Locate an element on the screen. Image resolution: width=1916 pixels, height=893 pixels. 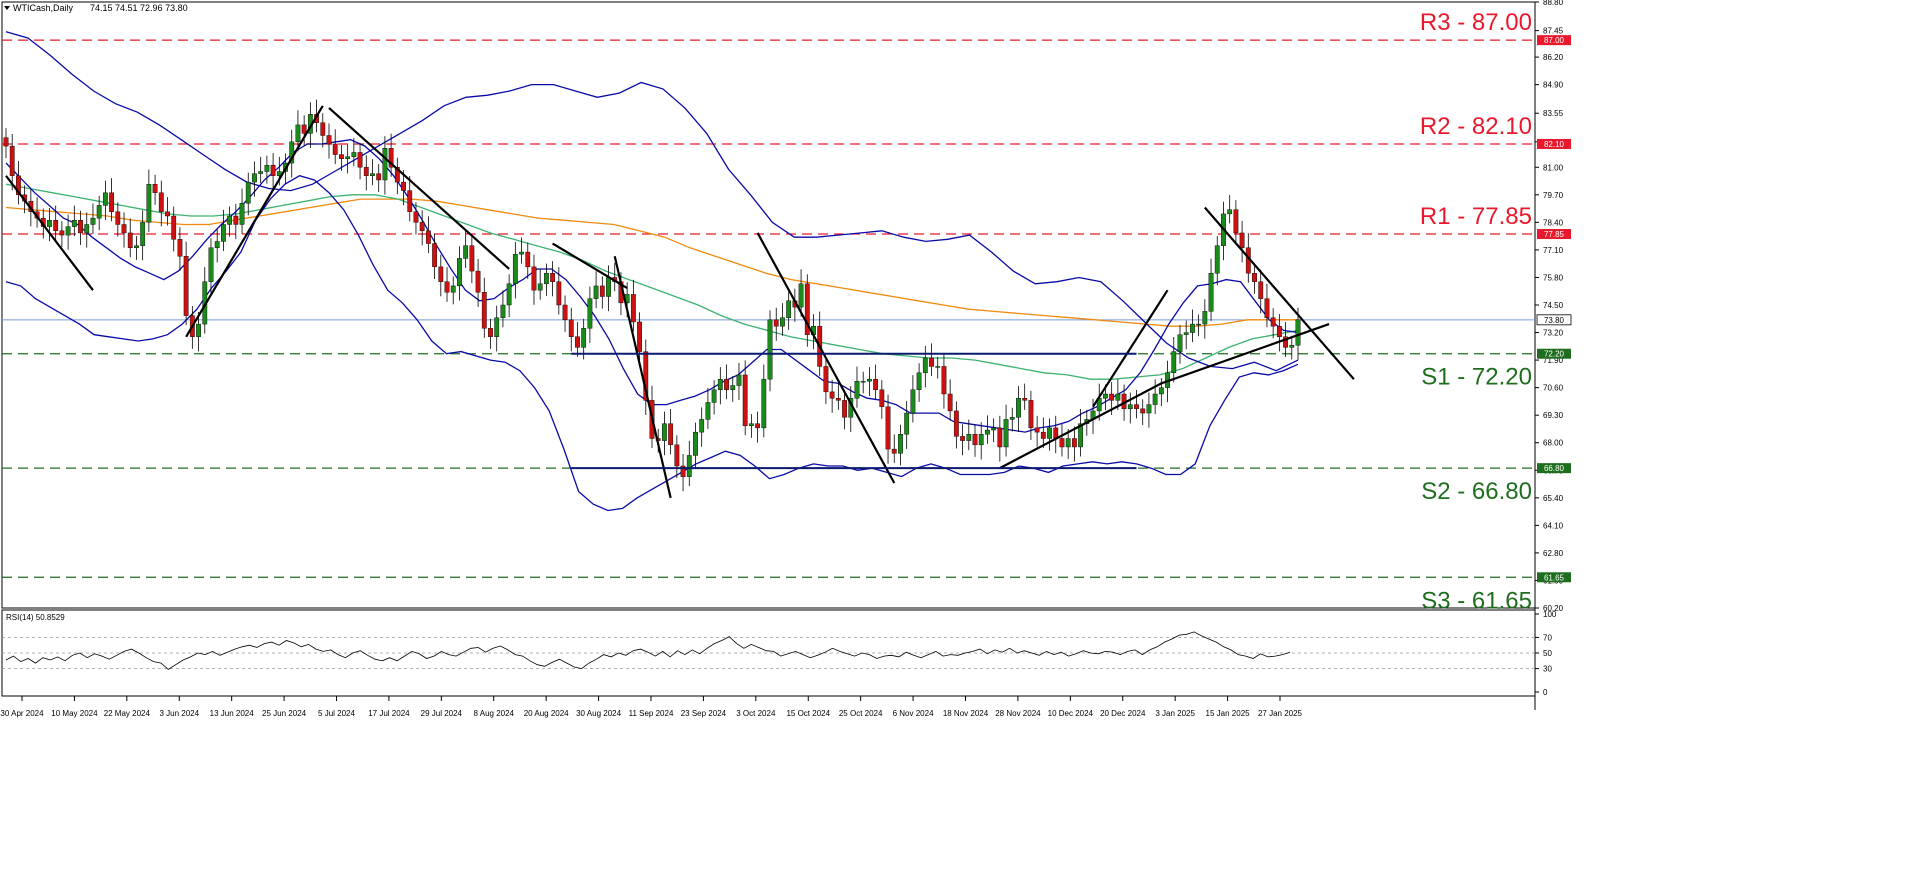
y-tick-label: 86.20 is located at coordinates (1553, 57).